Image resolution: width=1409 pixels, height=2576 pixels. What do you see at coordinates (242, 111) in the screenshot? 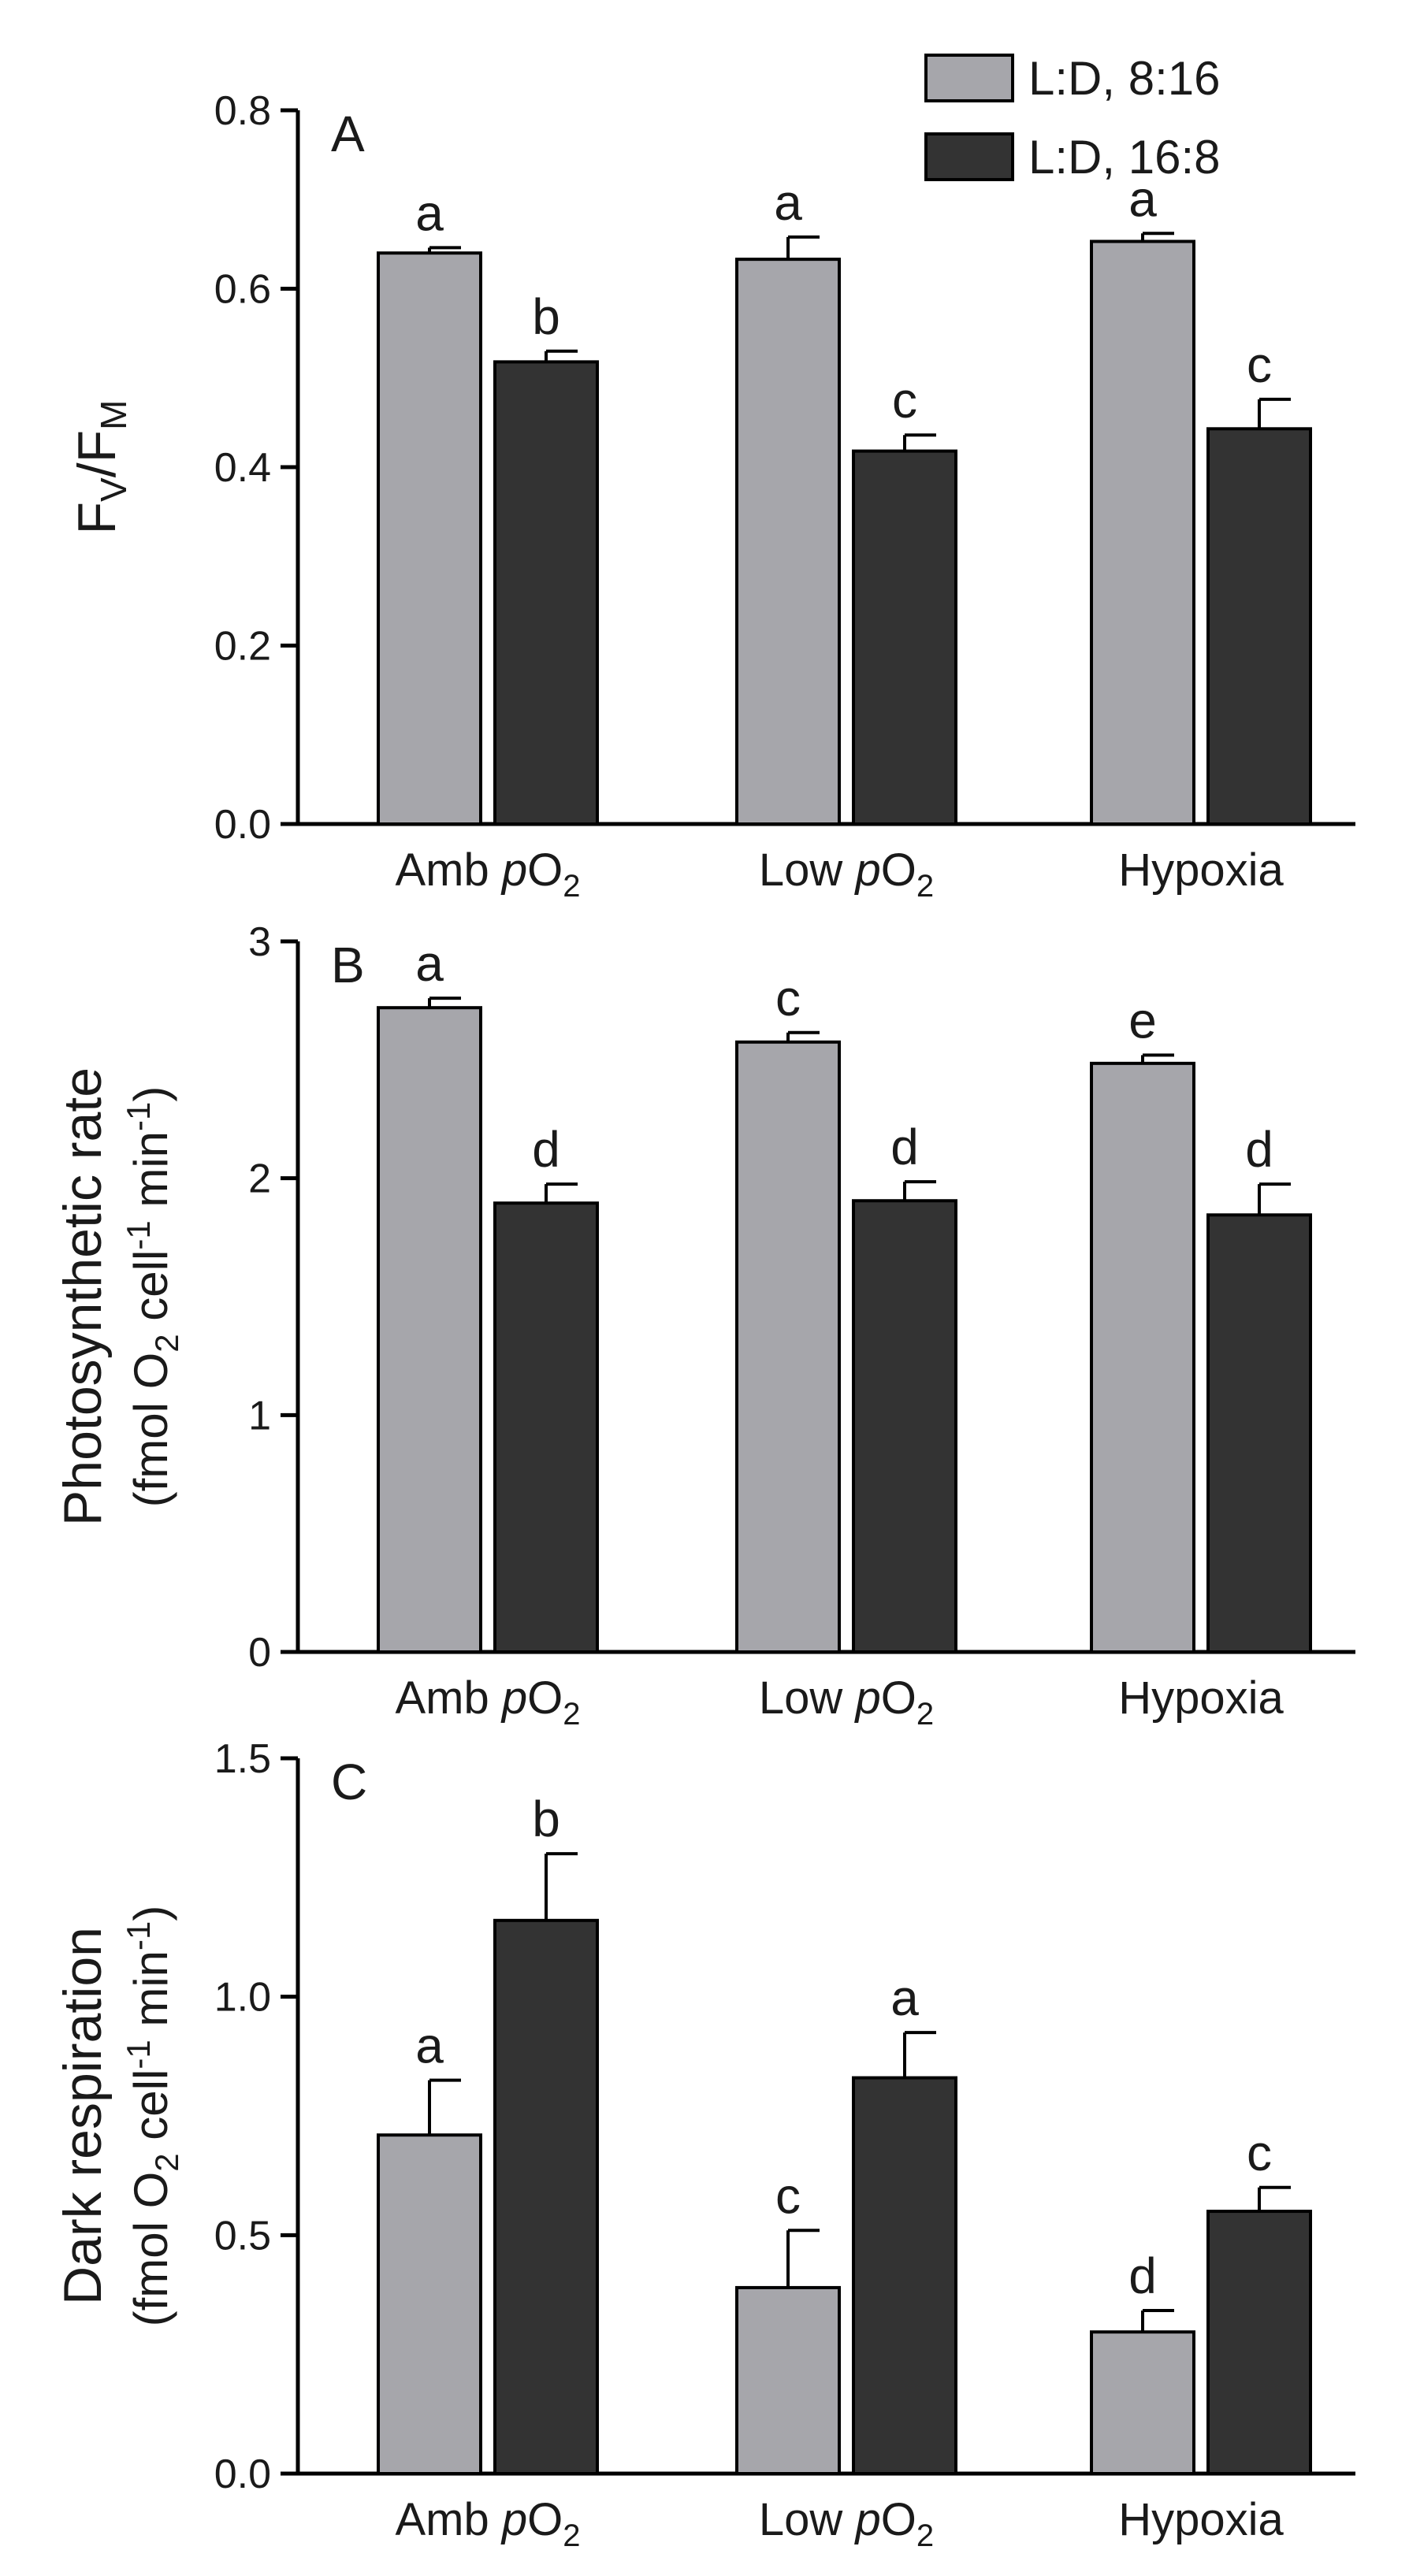
I see `y-tick-label: 0.8` at bounding box center [242, 111].